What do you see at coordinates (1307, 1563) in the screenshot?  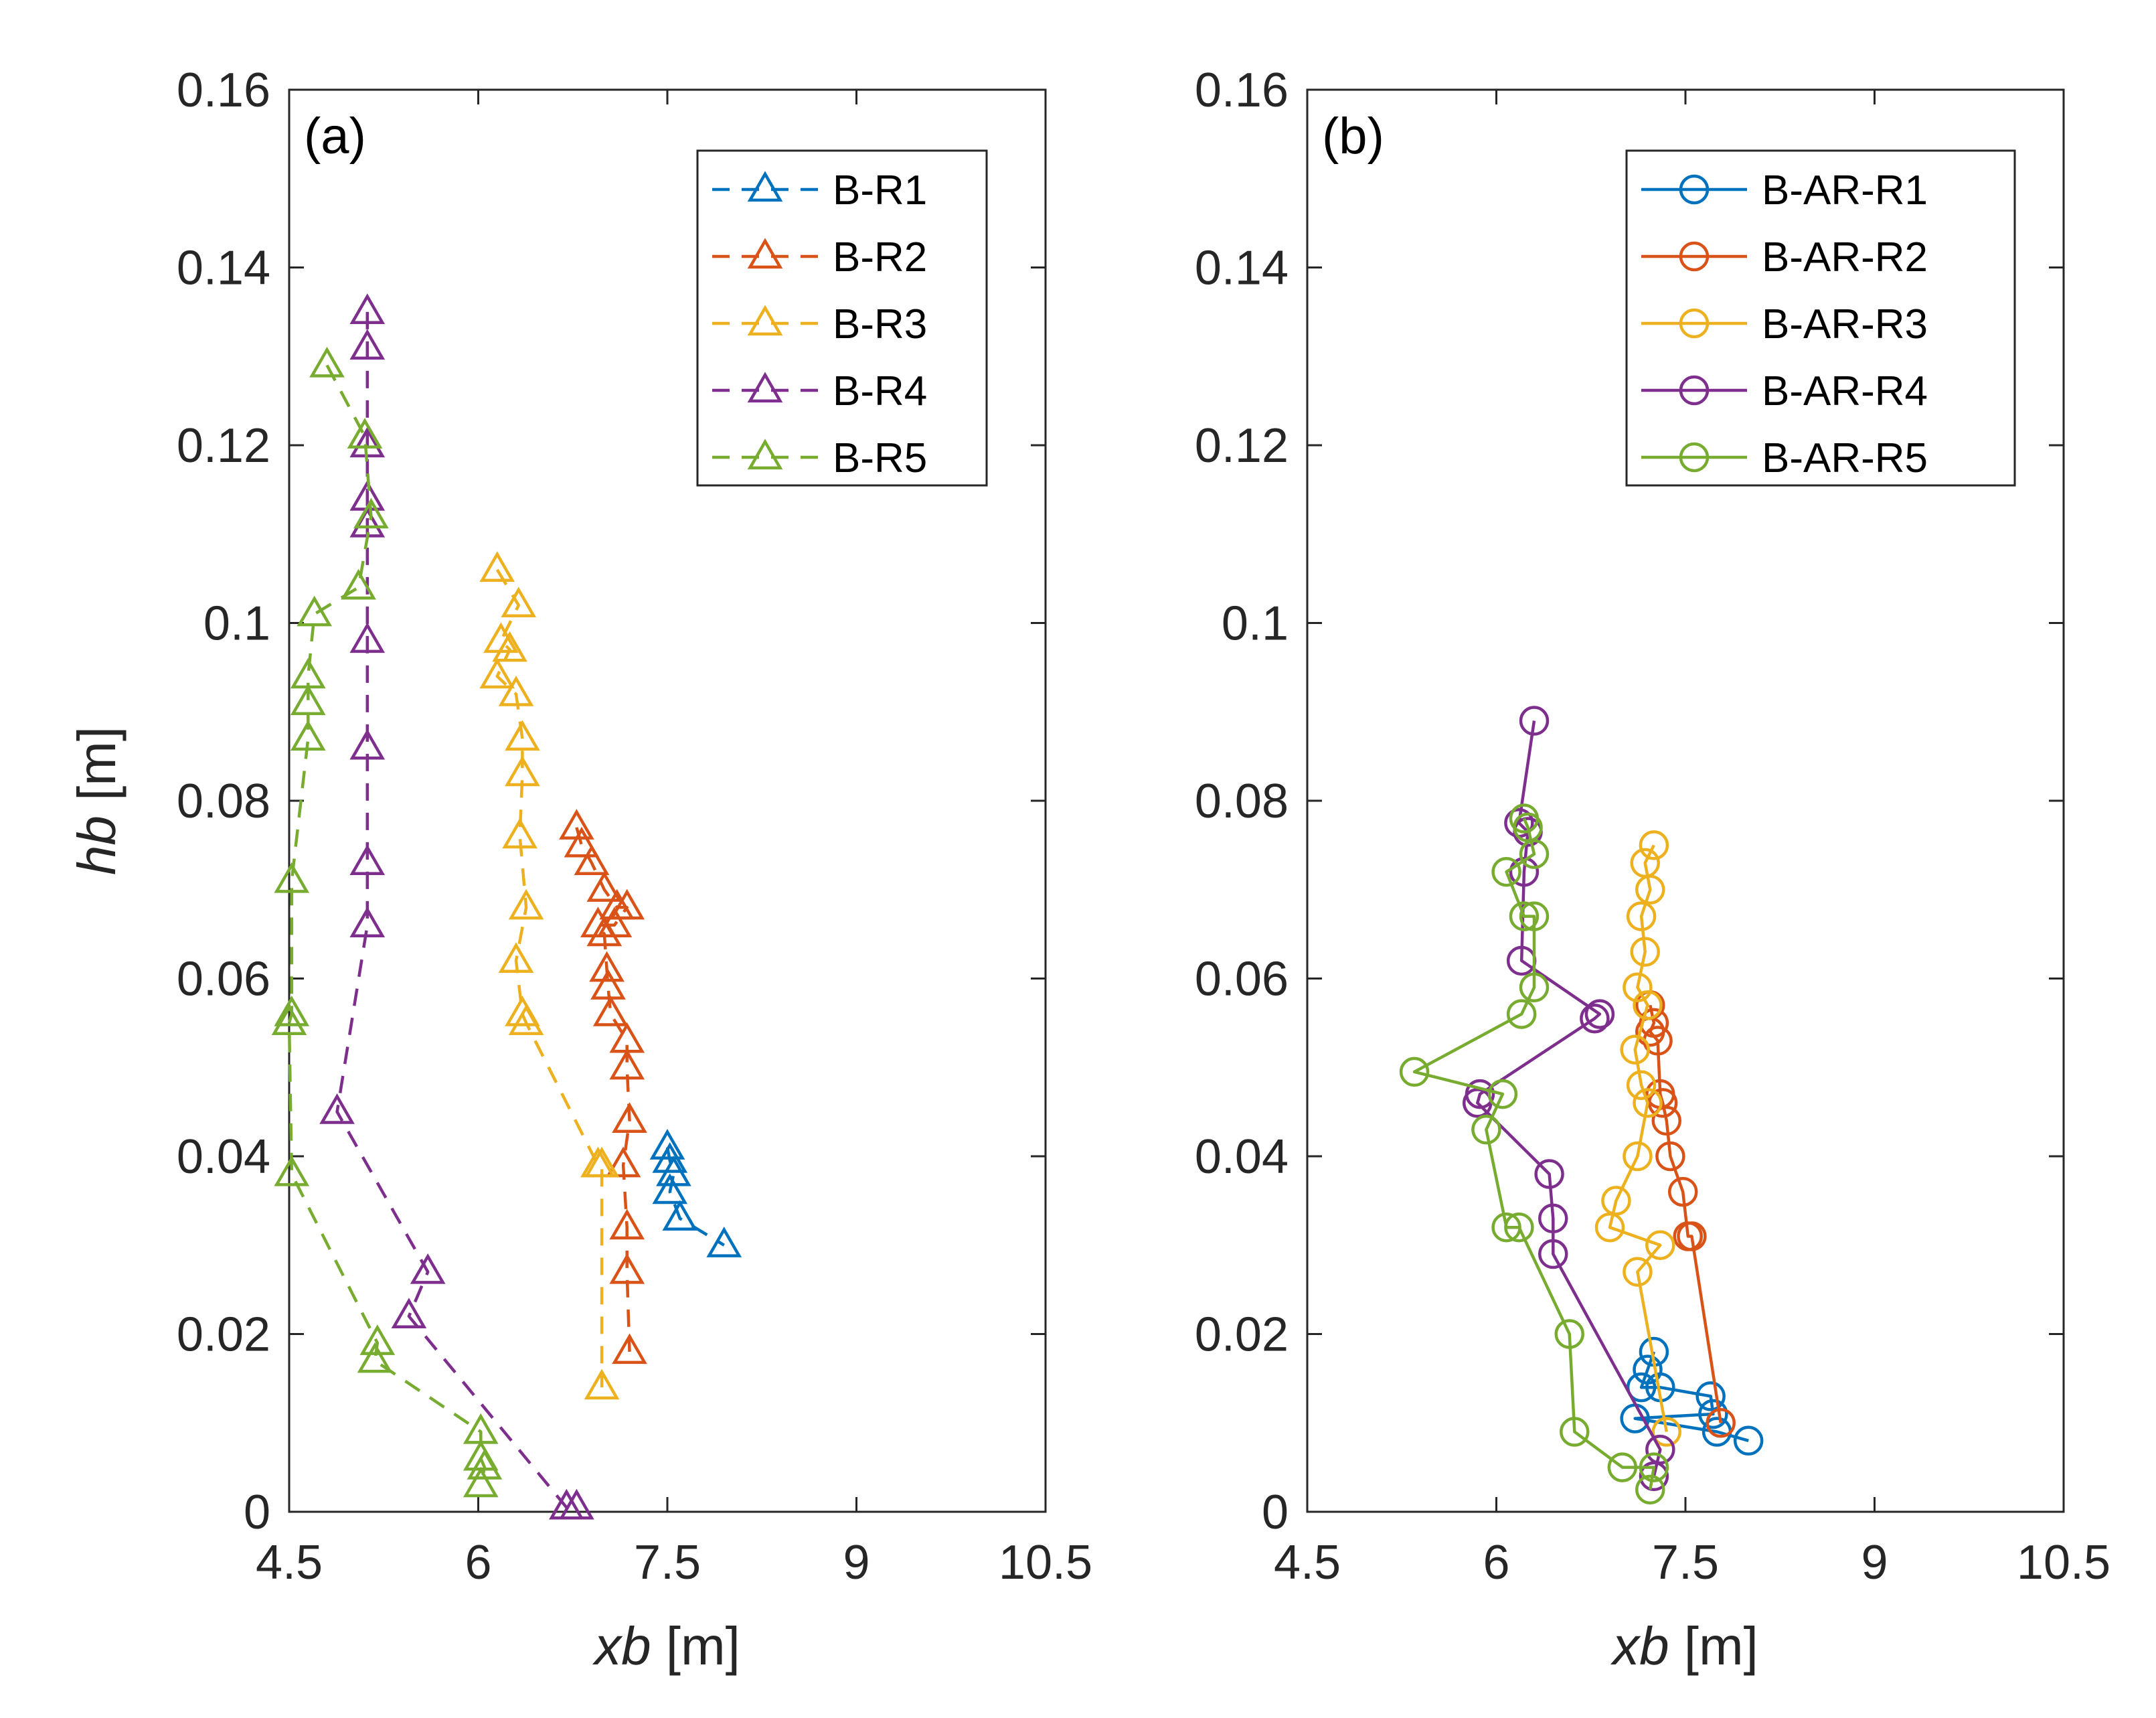 I see `x-tick-label: 4.5` at bounding box center [1307, 1563].